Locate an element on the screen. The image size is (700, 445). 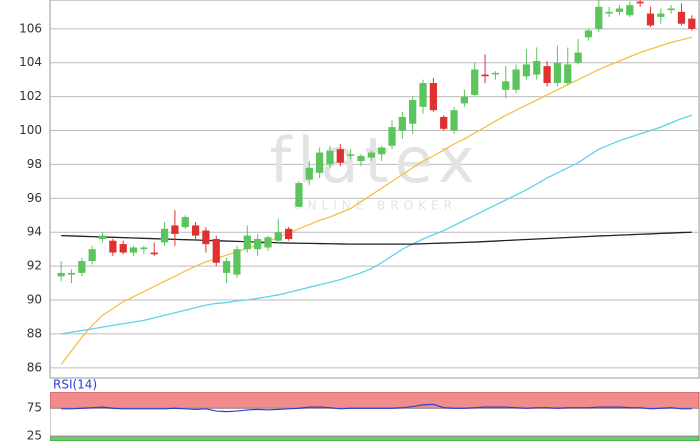
oversold-band is located at coordinates (375, 438).